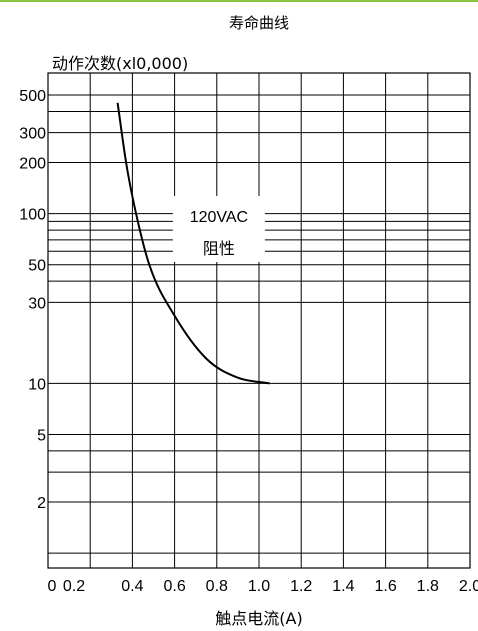 The image size is (478, 631). I want to click on y-tick-label: 500, so click(32, 96).